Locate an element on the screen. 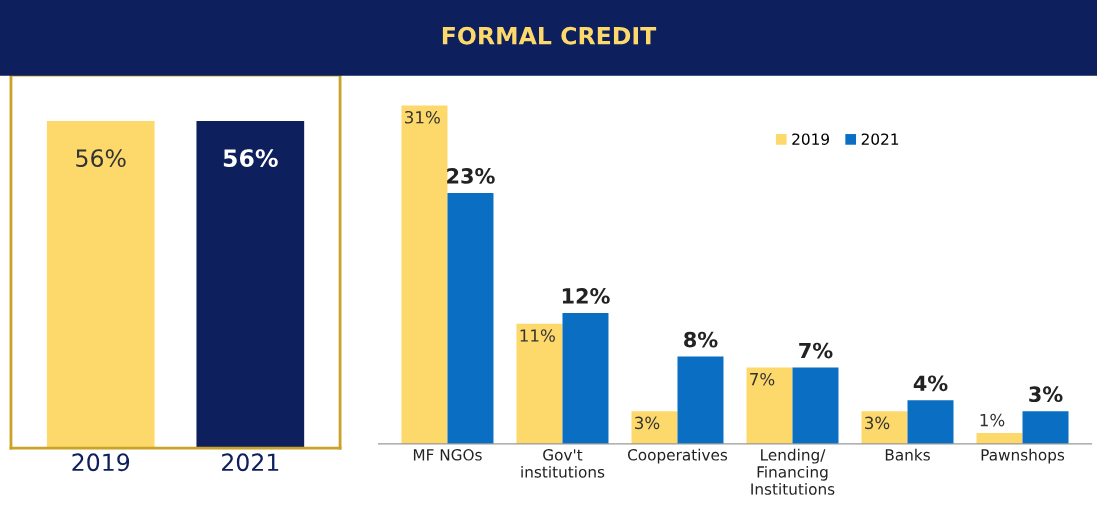 The image size is (1097, 518). x-tick-label: MF NGOs is located at coordinates (447, 455).